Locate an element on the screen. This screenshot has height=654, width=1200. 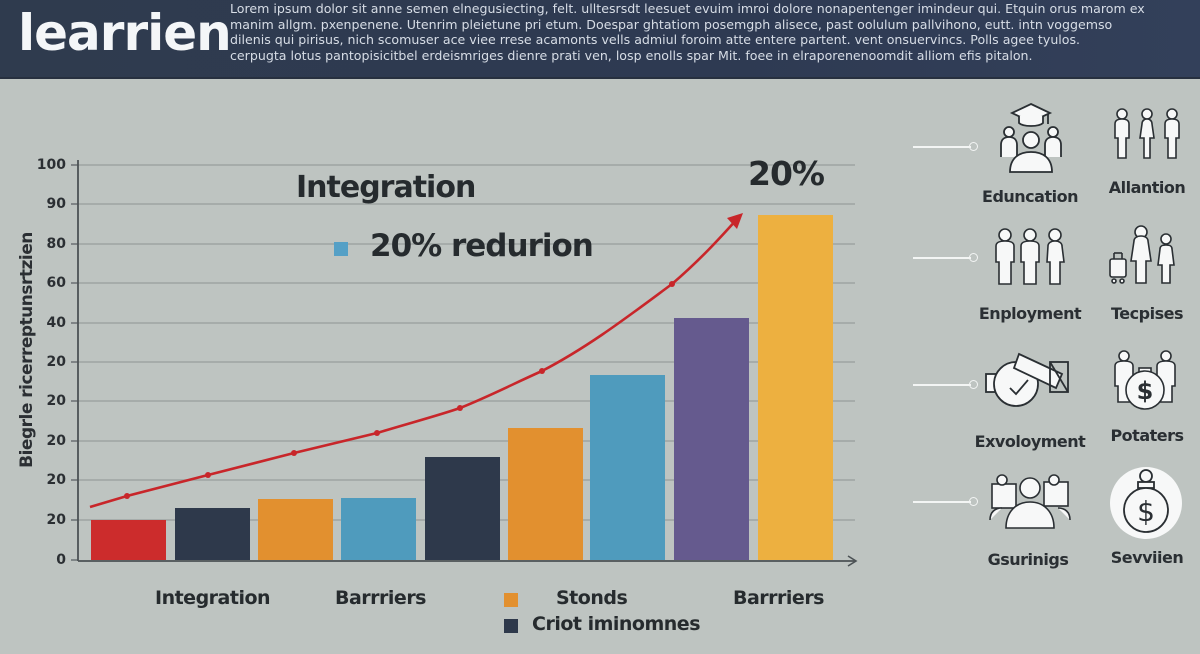
sidebar-item-label: Gsurinigs is located at coordinates (1028, 559).